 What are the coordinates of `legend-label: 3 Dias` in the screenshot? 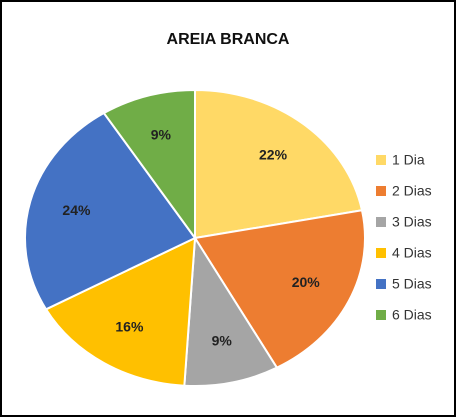 It's located at (412, 222).